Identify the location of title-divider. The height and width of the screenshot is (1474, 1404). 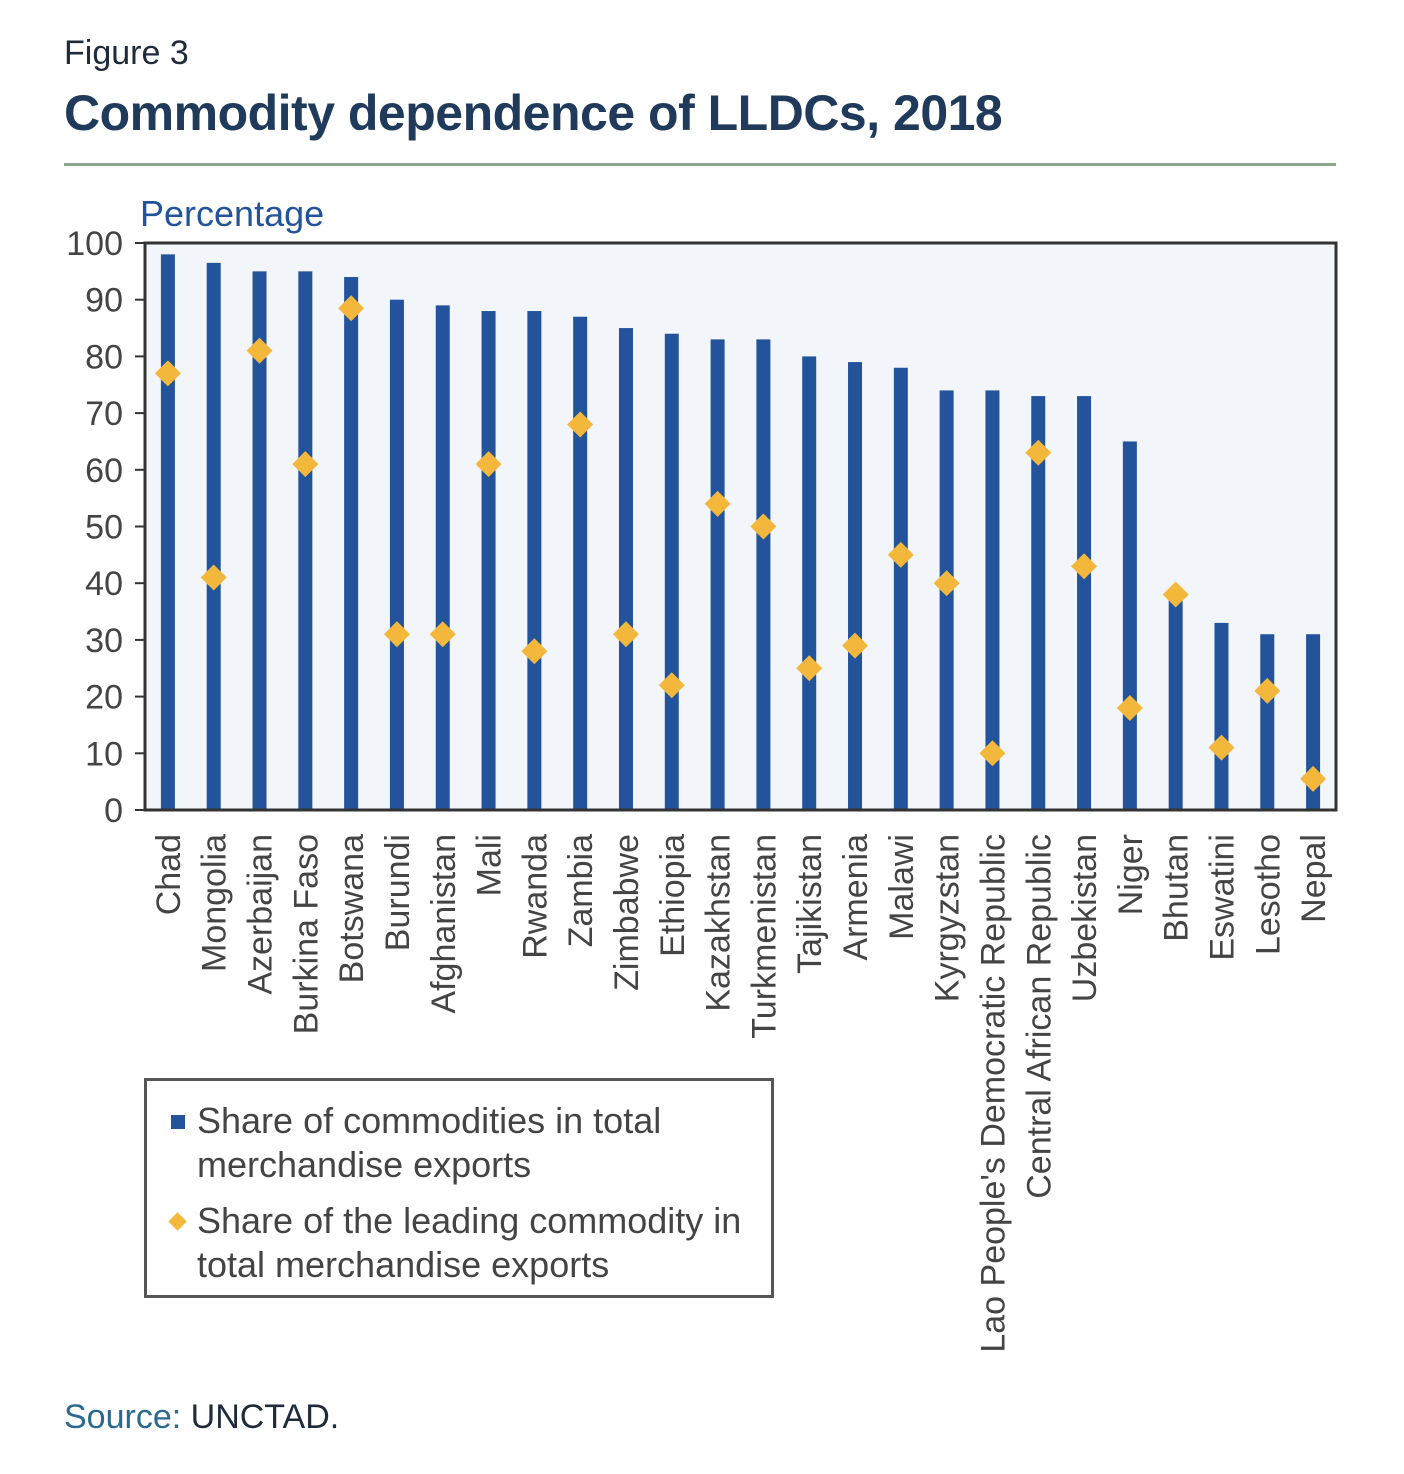
(700, 164).